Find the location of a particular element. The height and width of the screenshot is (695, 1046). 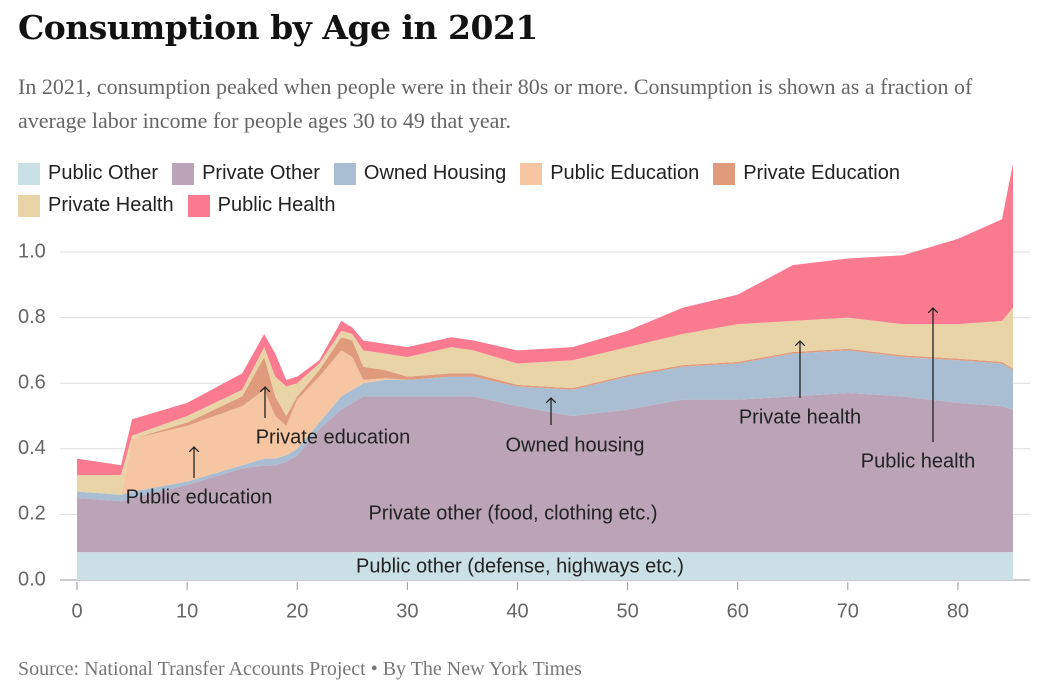

annotation: Private health is located at coordinates (800, 417).